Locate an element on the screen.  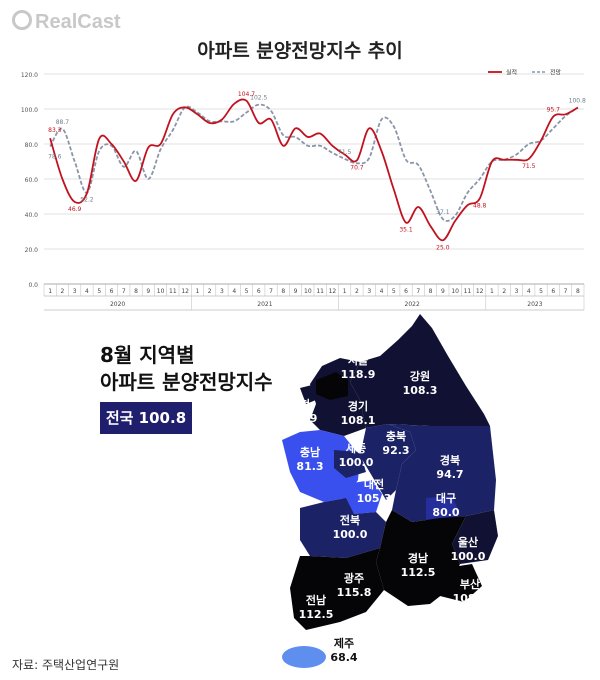
year-label: 2021 is located at coordinates (264, 304).